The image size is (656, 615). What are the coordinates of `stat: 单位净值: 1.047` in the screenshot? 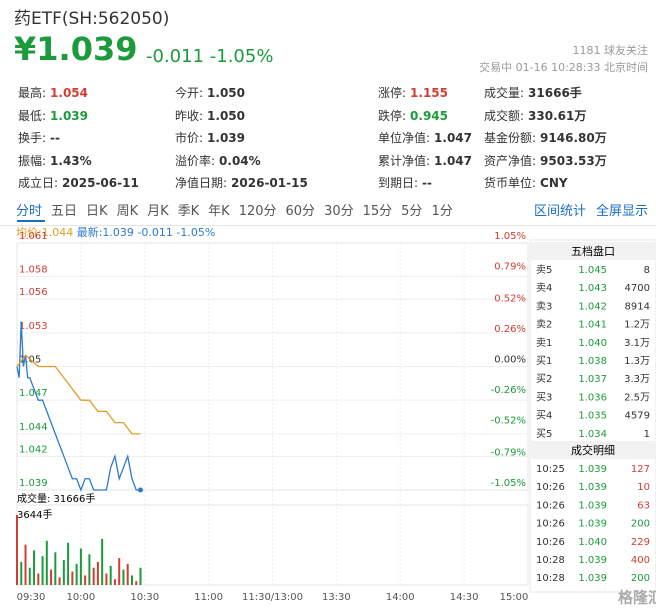 It's located at (425, 137).